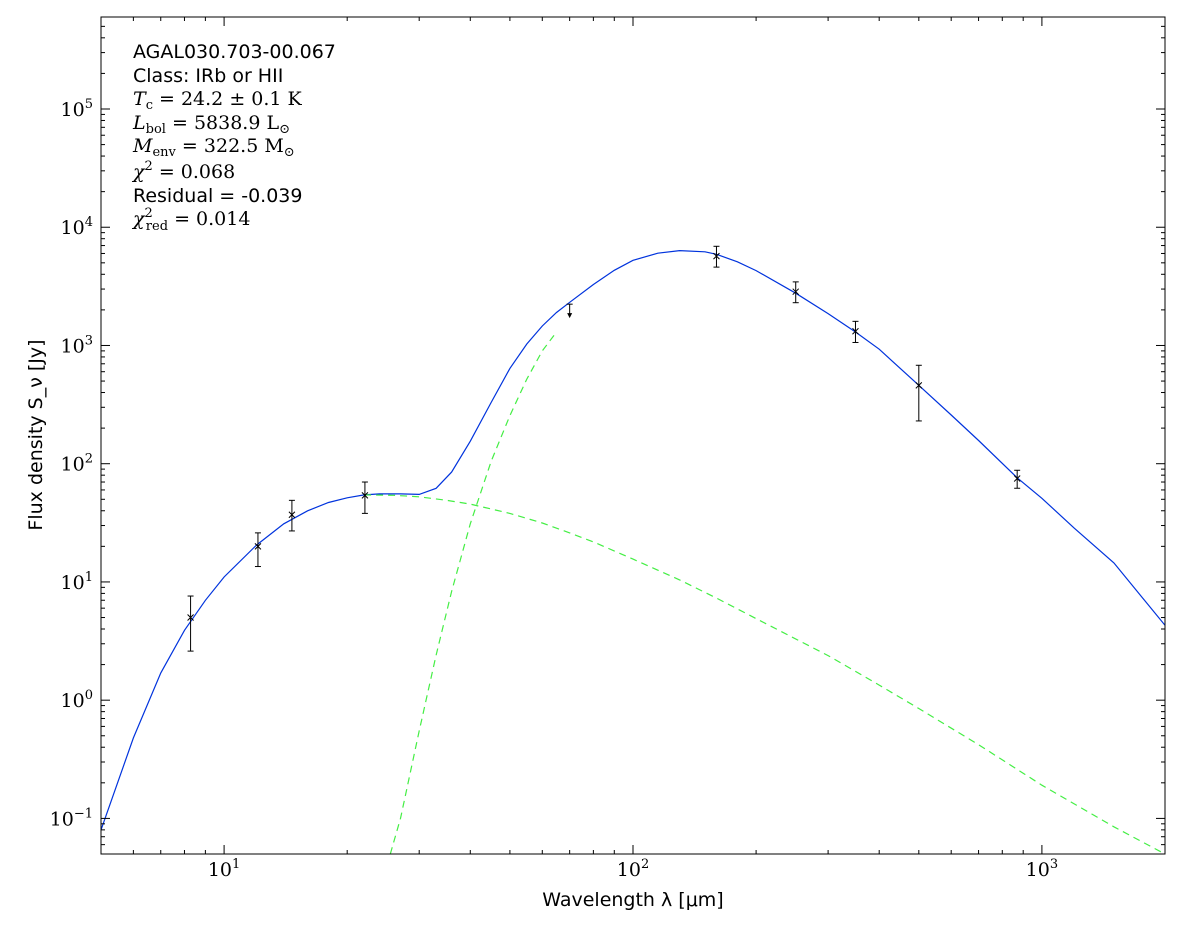 The width and height of the screenshot is (1200, 933). Describe the element at coordinates (77, 700) in the screenshot. I see `y-tick-label: 10⁰` at that location.